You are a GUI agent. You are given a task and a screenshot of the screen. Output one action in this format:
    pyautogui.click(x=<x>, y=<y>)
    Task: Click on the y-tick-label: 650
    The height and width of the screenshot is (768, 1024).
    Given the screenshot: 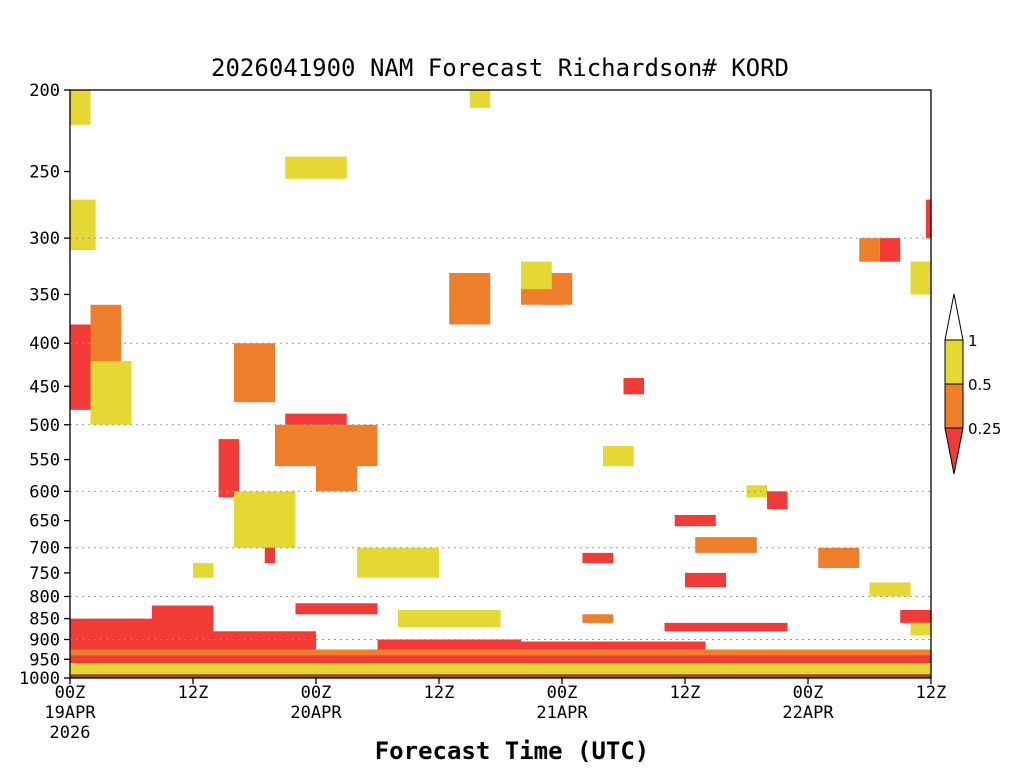 What is the action you would take?
    pyautogui.click(x=44, y=522)
    